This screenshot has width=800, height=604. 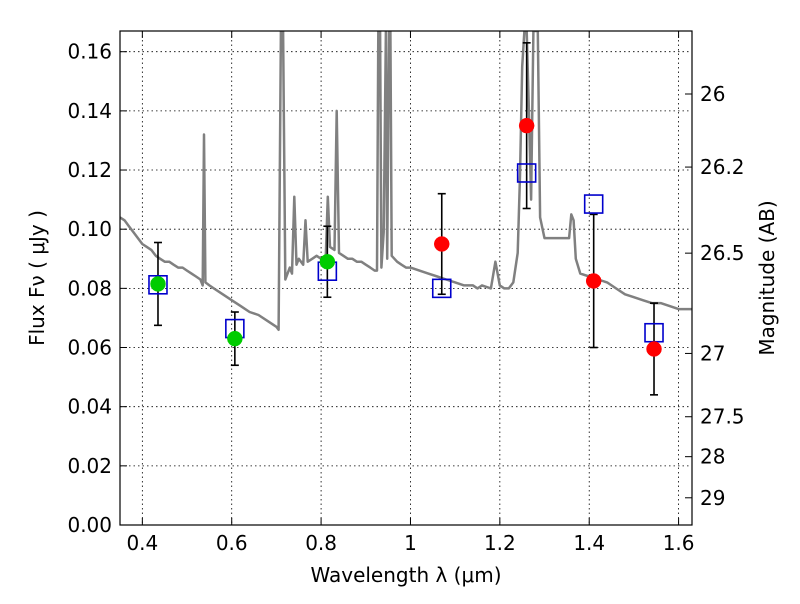 I want to click on y-axis: 0.00 0.02 0.04 0.06 0.08 0.10 0.12 0.14 0.16, so click(x=97, y=288).